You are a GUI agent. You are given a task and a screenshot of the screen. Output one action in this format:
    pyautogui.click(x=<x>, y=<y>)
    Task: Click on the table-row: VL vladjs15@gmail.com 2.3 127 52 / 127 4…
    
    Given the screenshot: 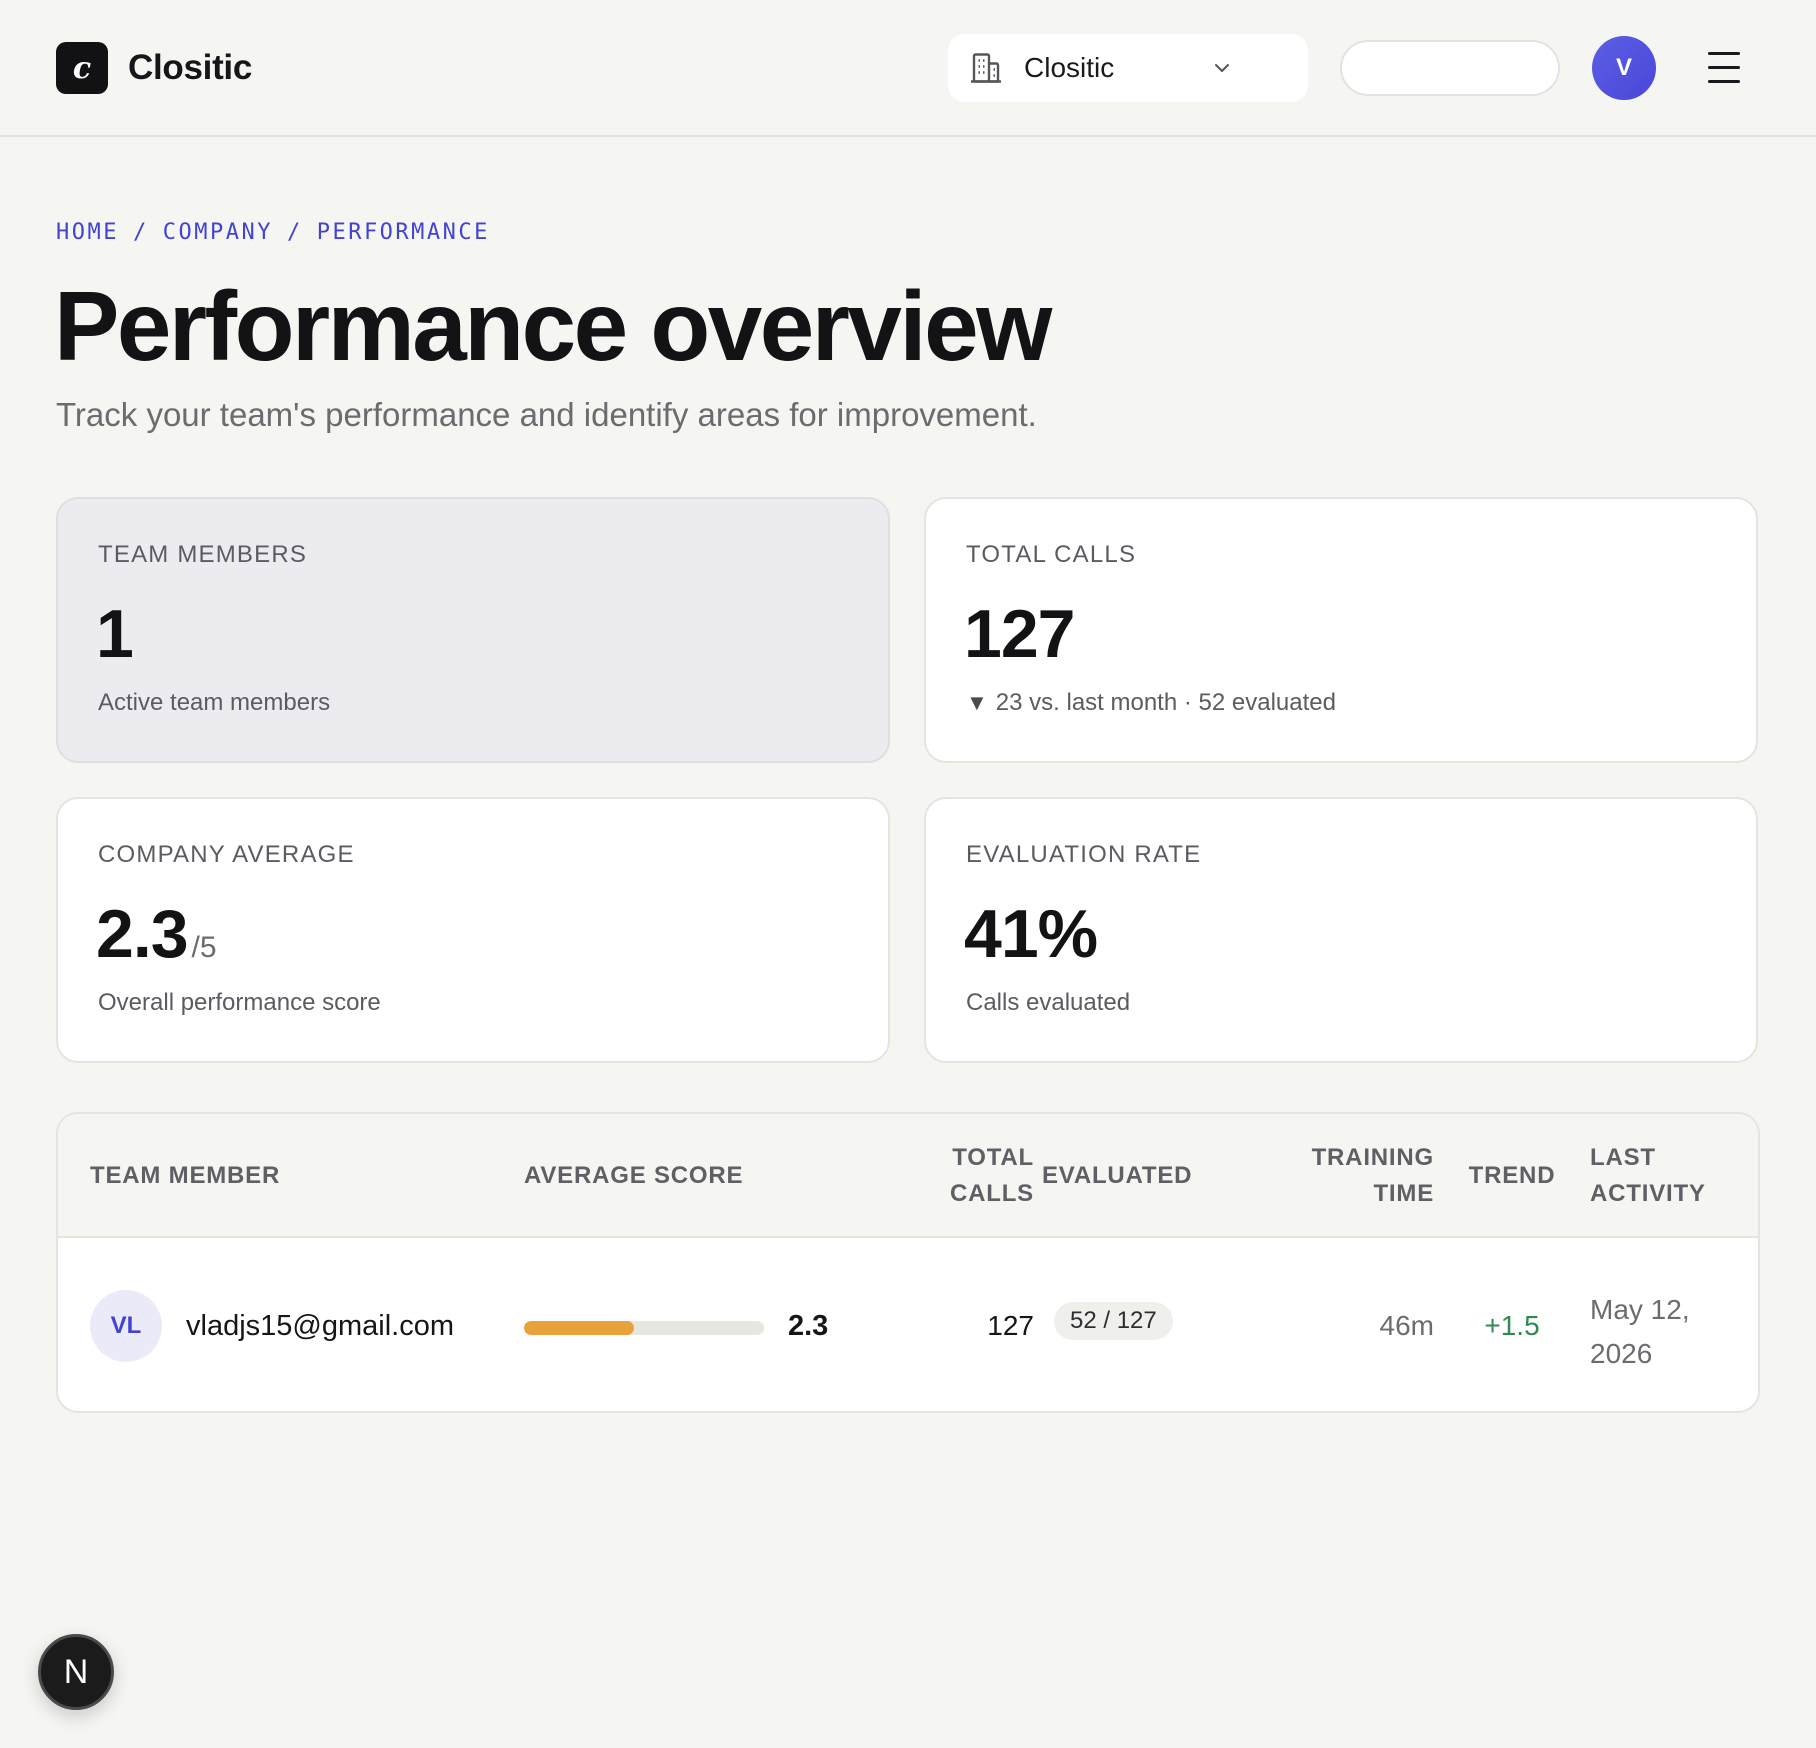 What is the action you would take?
    pyautogui.click(x=908, y=1324)
    